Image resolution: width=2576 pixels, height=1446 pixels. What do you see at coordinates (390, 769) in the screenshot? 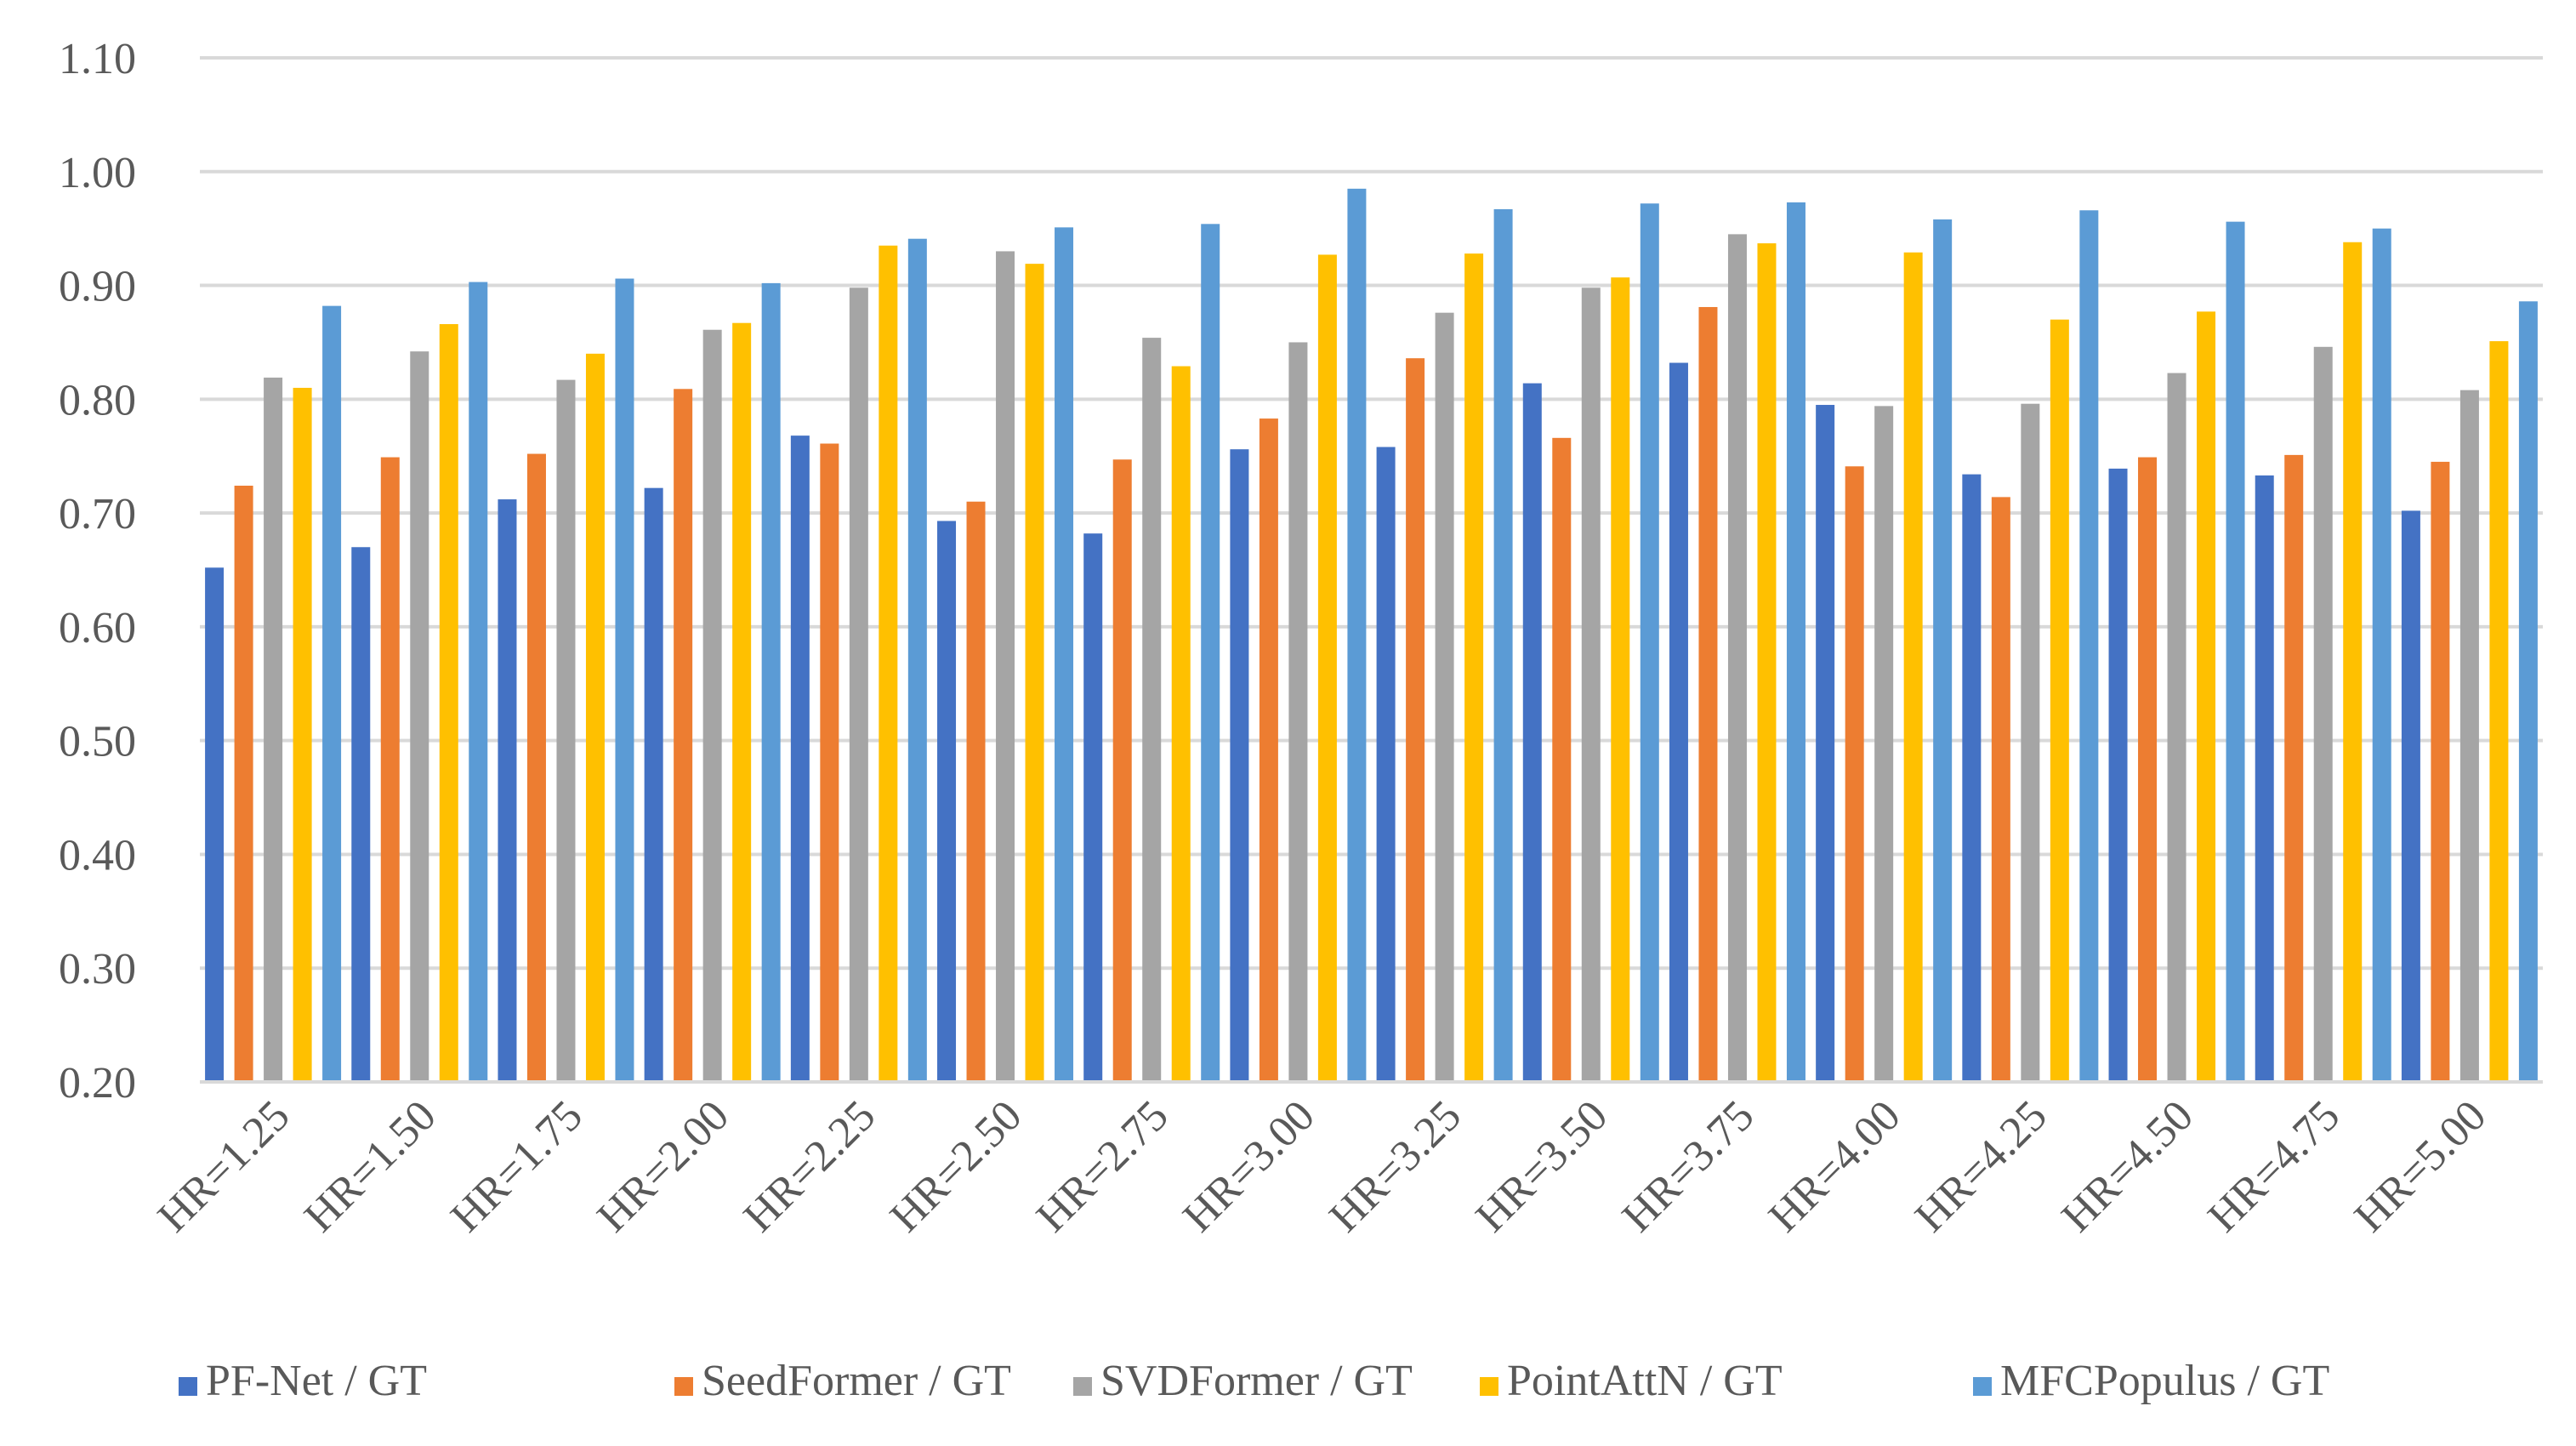
I see `bar-seedformer-hr1.50` at bounding box center [390, 769].